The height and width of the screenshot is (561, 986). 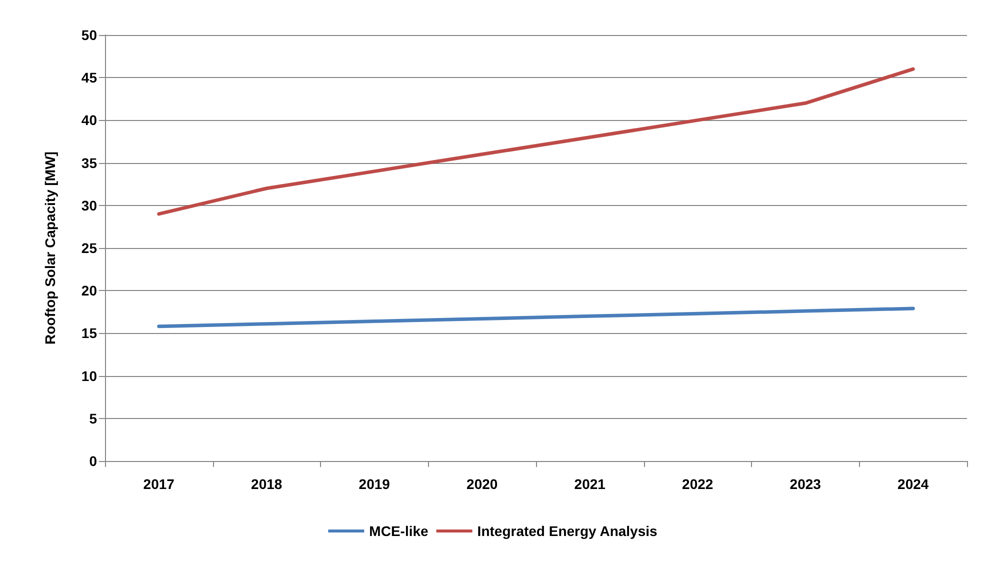 What do you see at coordinates (399, 531) in the screenshot?
I see `legend-label: MCE-like` at bounding box center [399, 531].